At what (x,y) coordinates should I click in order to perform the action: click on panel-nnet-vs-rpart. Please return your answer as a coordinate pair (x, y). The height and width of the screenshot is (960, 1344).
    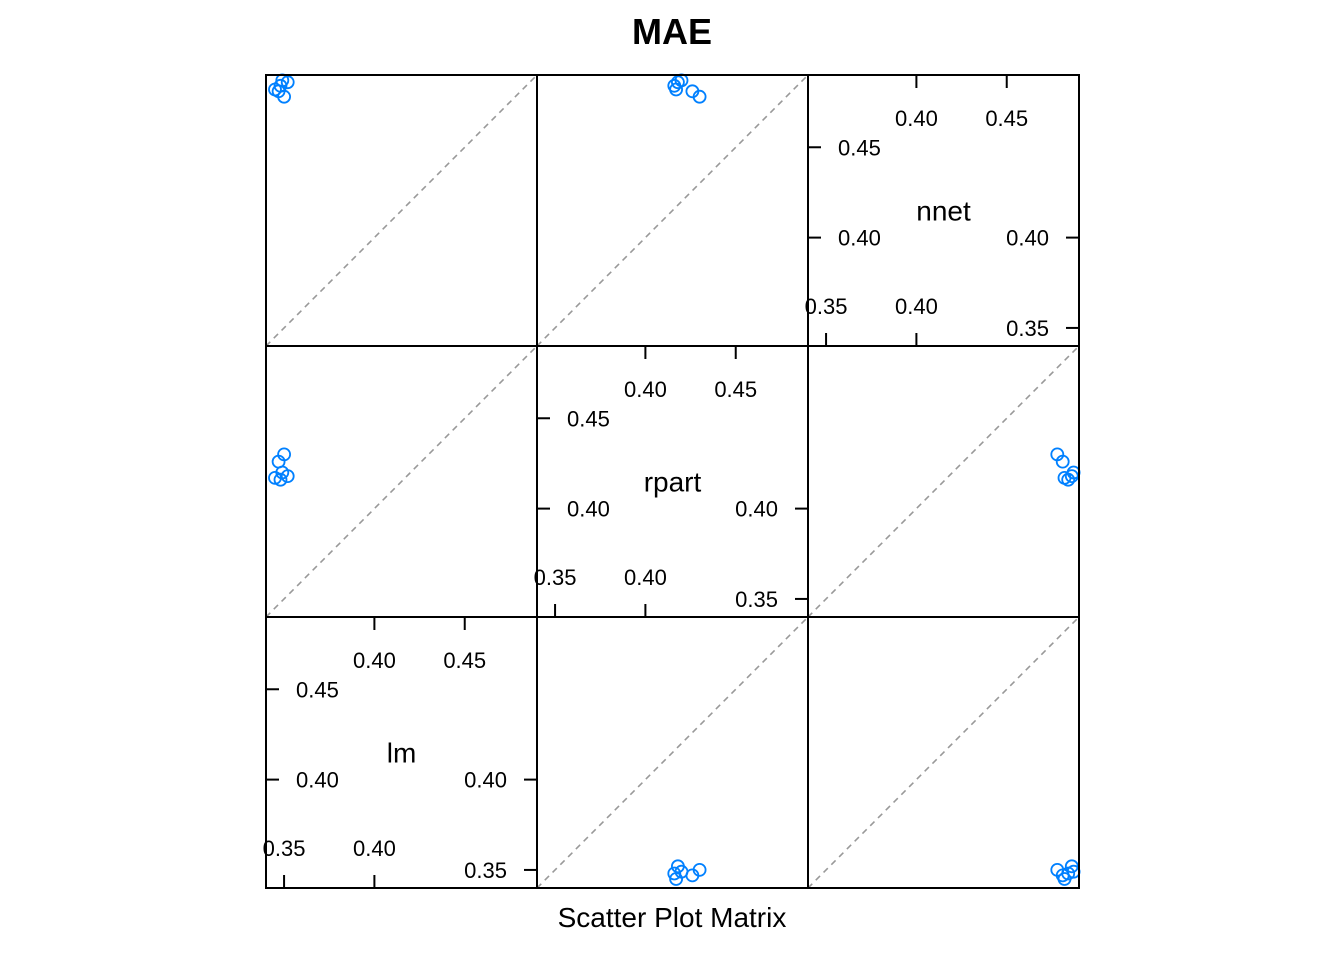
    Looking at the image, I should click on (944, 481).